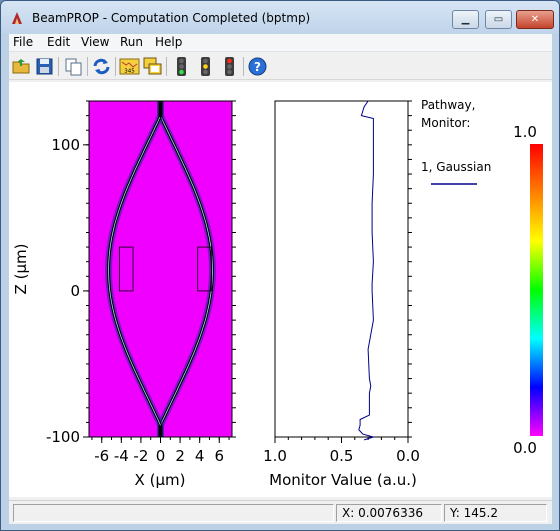 This screenshot has height=531, width=560. What do you see at coordinates (275, 456) in the screenshot?
I see `monitor-x-tick-label: 1.0` at bounding box center [275, 456].